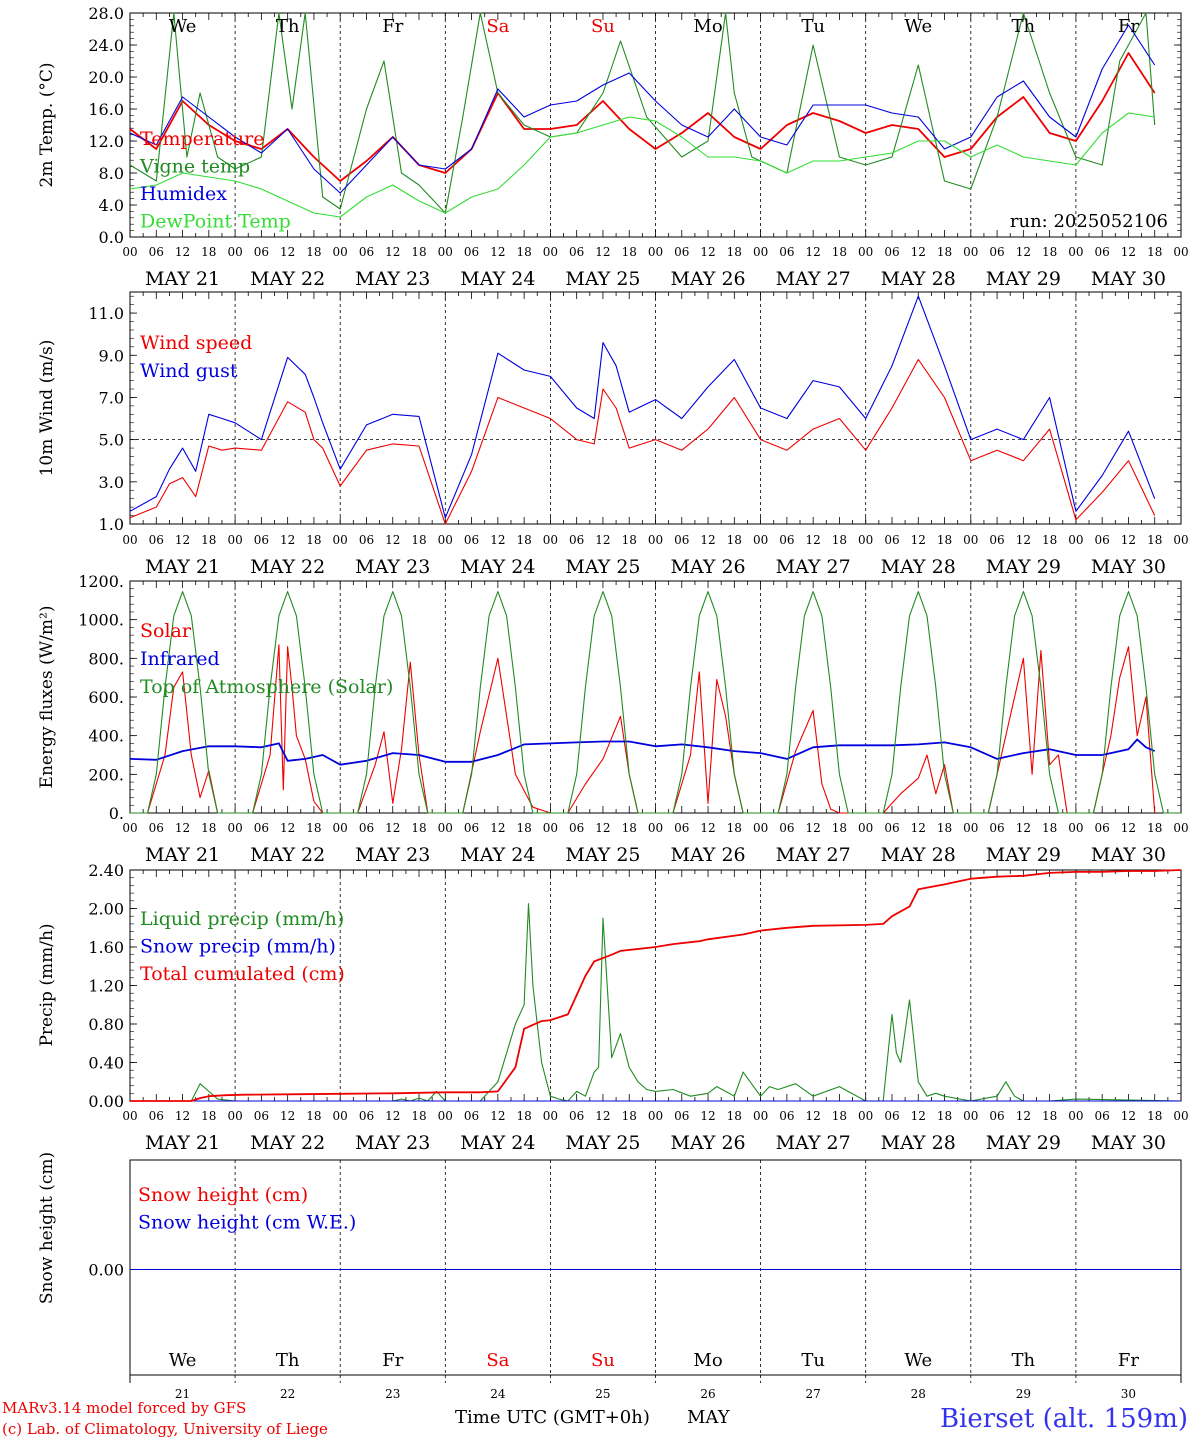  Describe the element at coordinates (497, 26) in the screenshot. I see `weekday-label: Sa` at that location.